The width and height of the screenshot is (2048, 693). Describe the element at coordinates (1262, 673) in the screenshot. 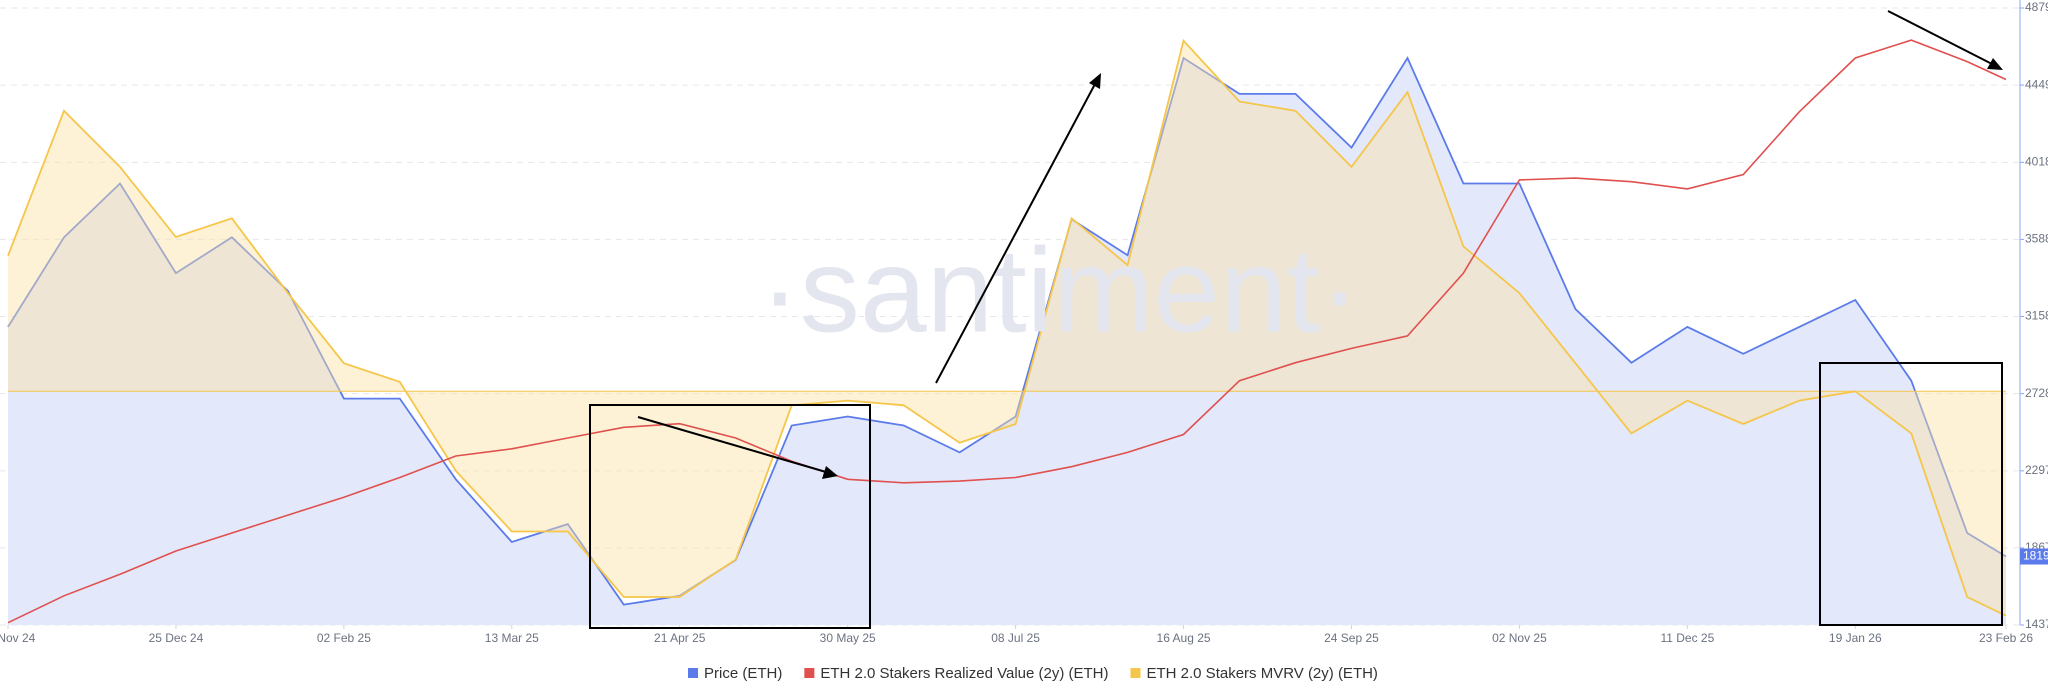

I see `legend-label: ETH 2.0 Stakers MVRV (2y) (ETH)` at that location.